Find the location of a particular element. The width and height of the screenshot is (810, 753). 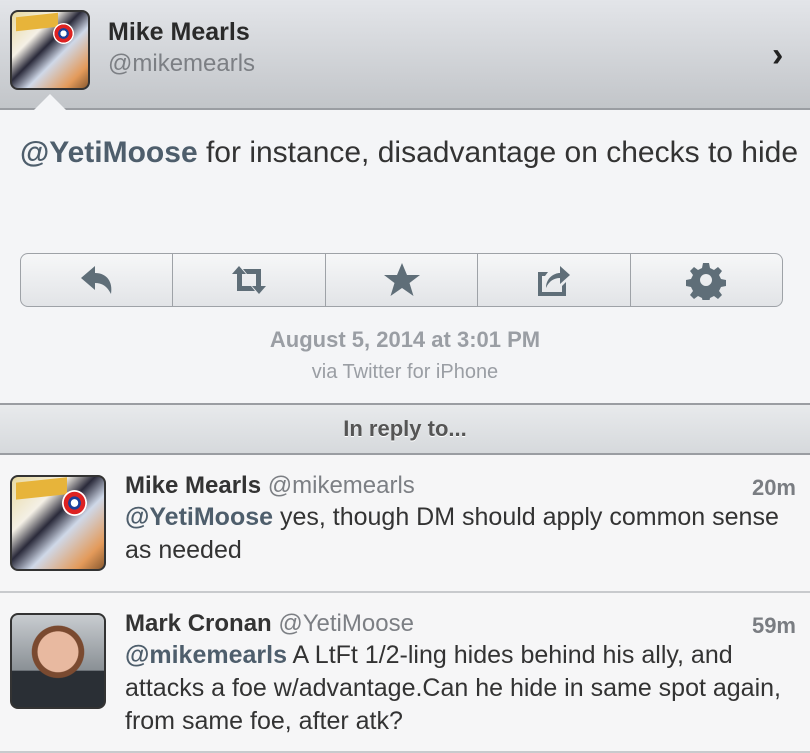

gear-icon is located at coordinates (706, 281).